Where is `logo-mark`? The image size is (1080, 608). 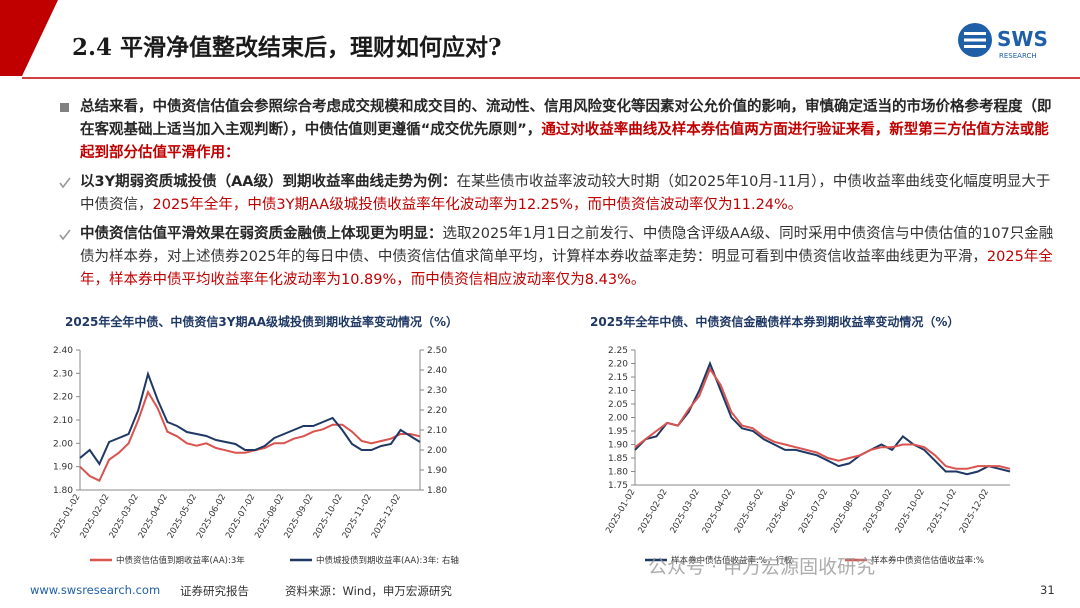 logo-mark is located at coordinates (975, 40).